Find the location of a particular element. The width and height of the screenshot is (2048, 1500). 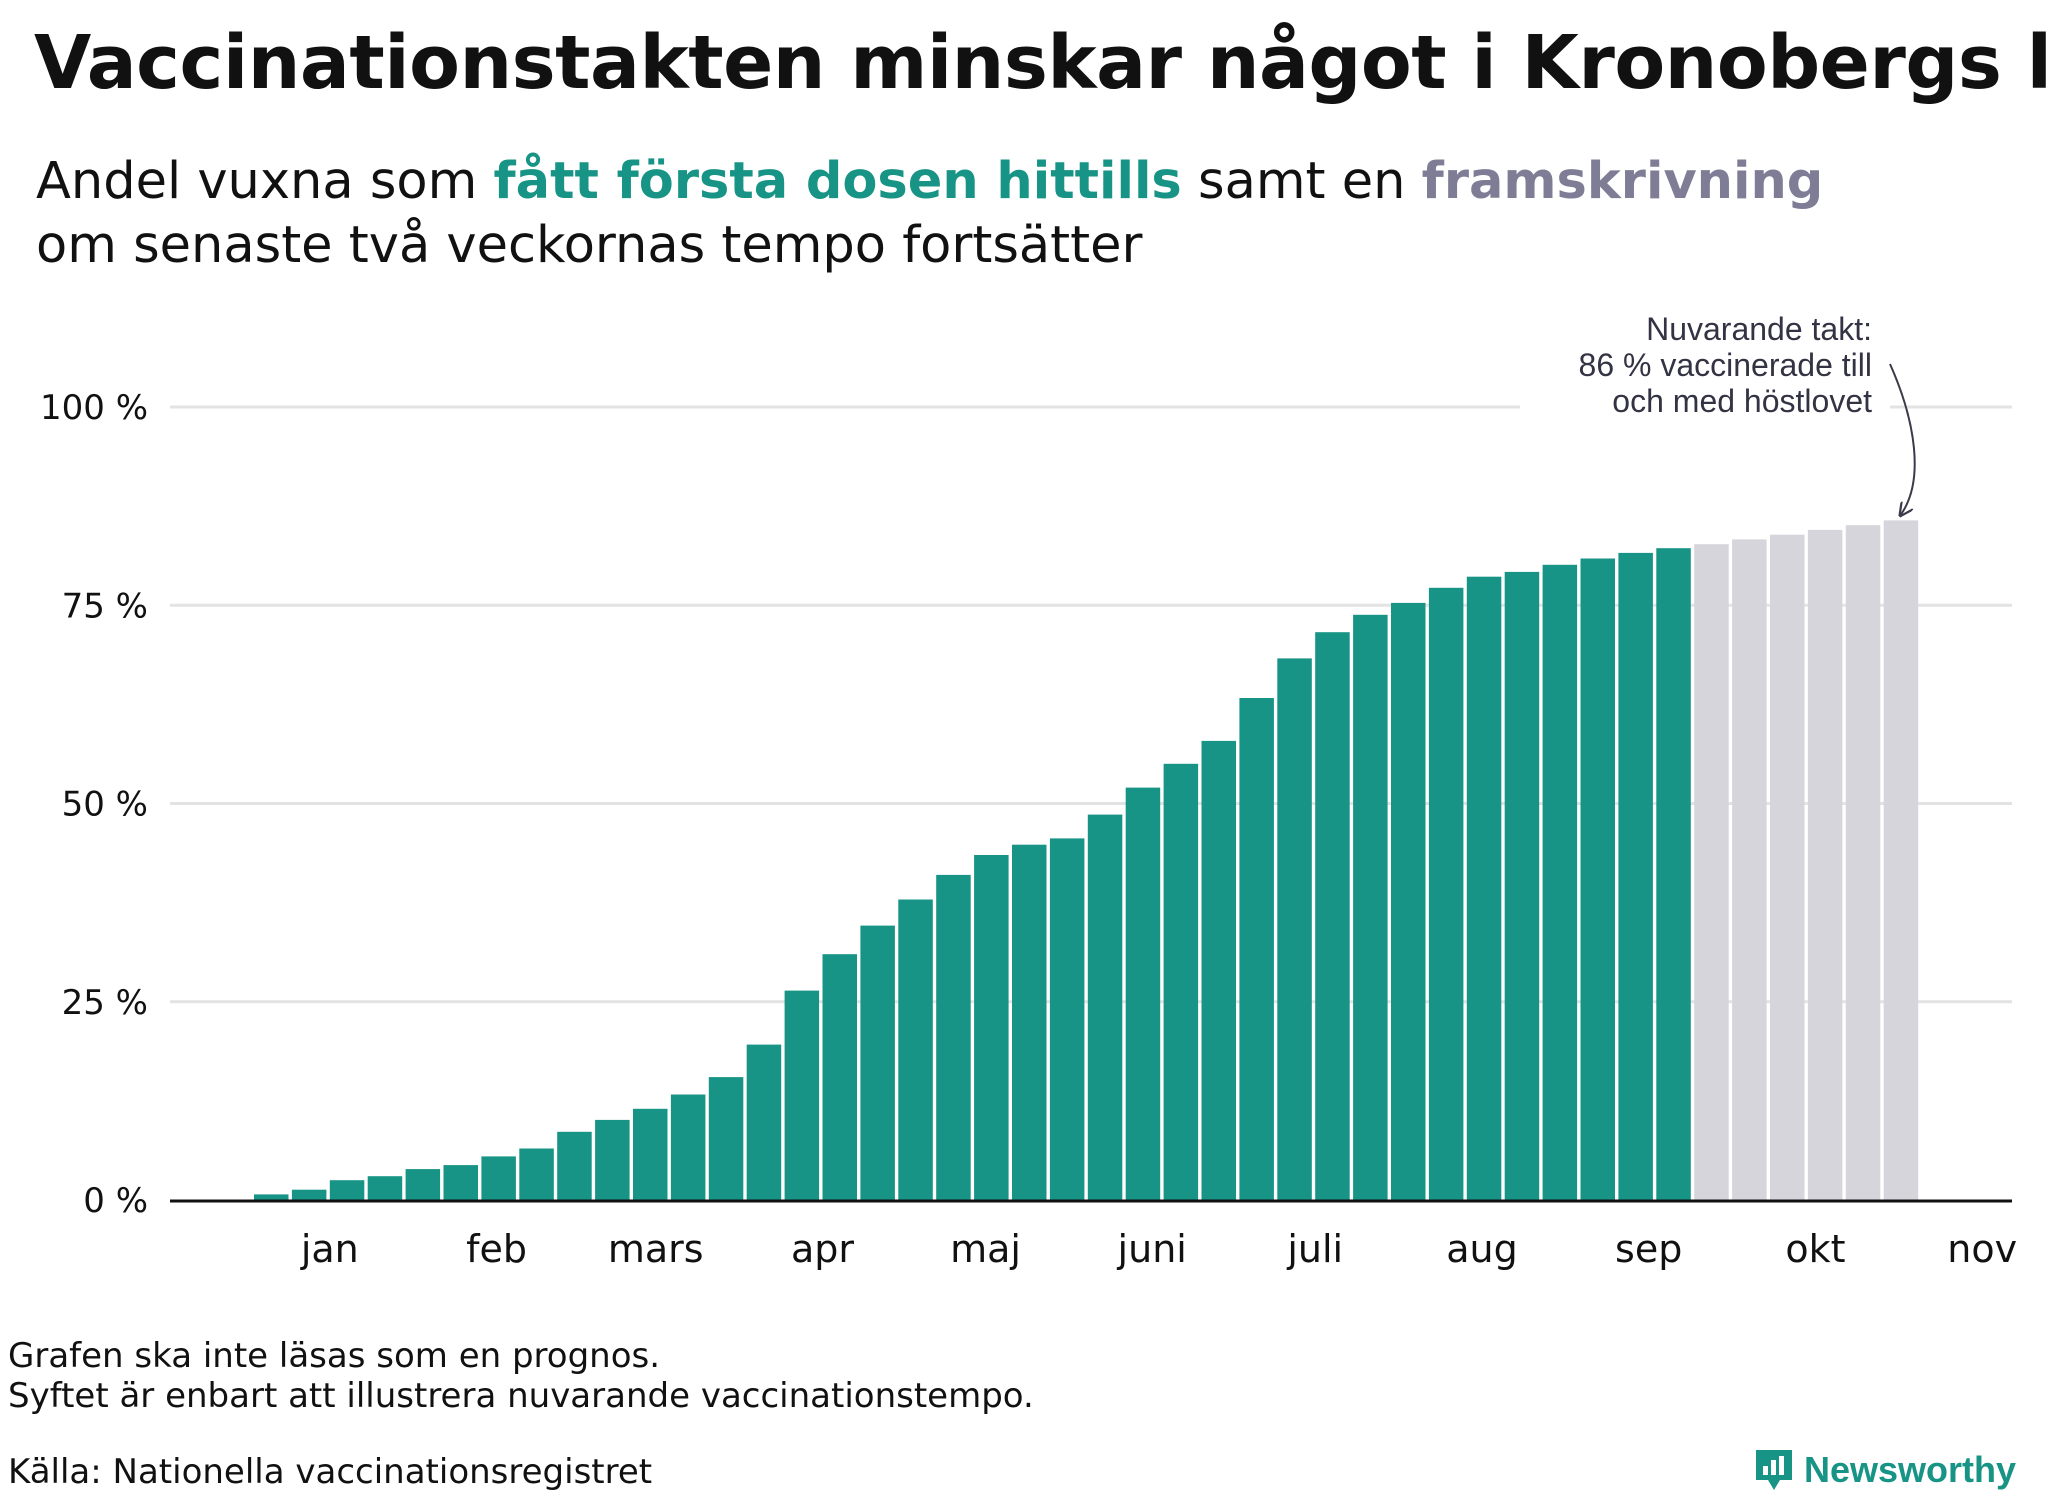

annotation-background is located at coordinates (1705, 361).